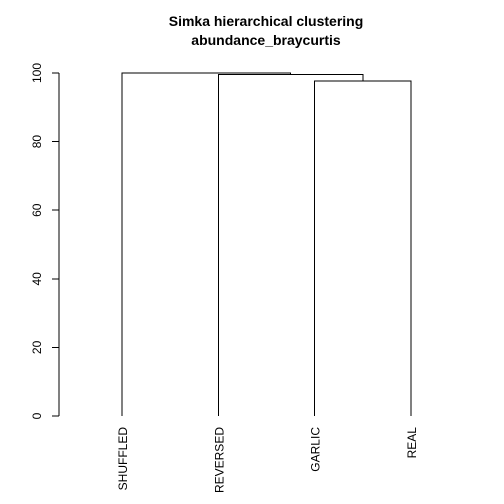  What do you see at coordinates (37, 415) in the screenshot?
I see `y-tick-label-0: 0` at bounding box center [37, 415].